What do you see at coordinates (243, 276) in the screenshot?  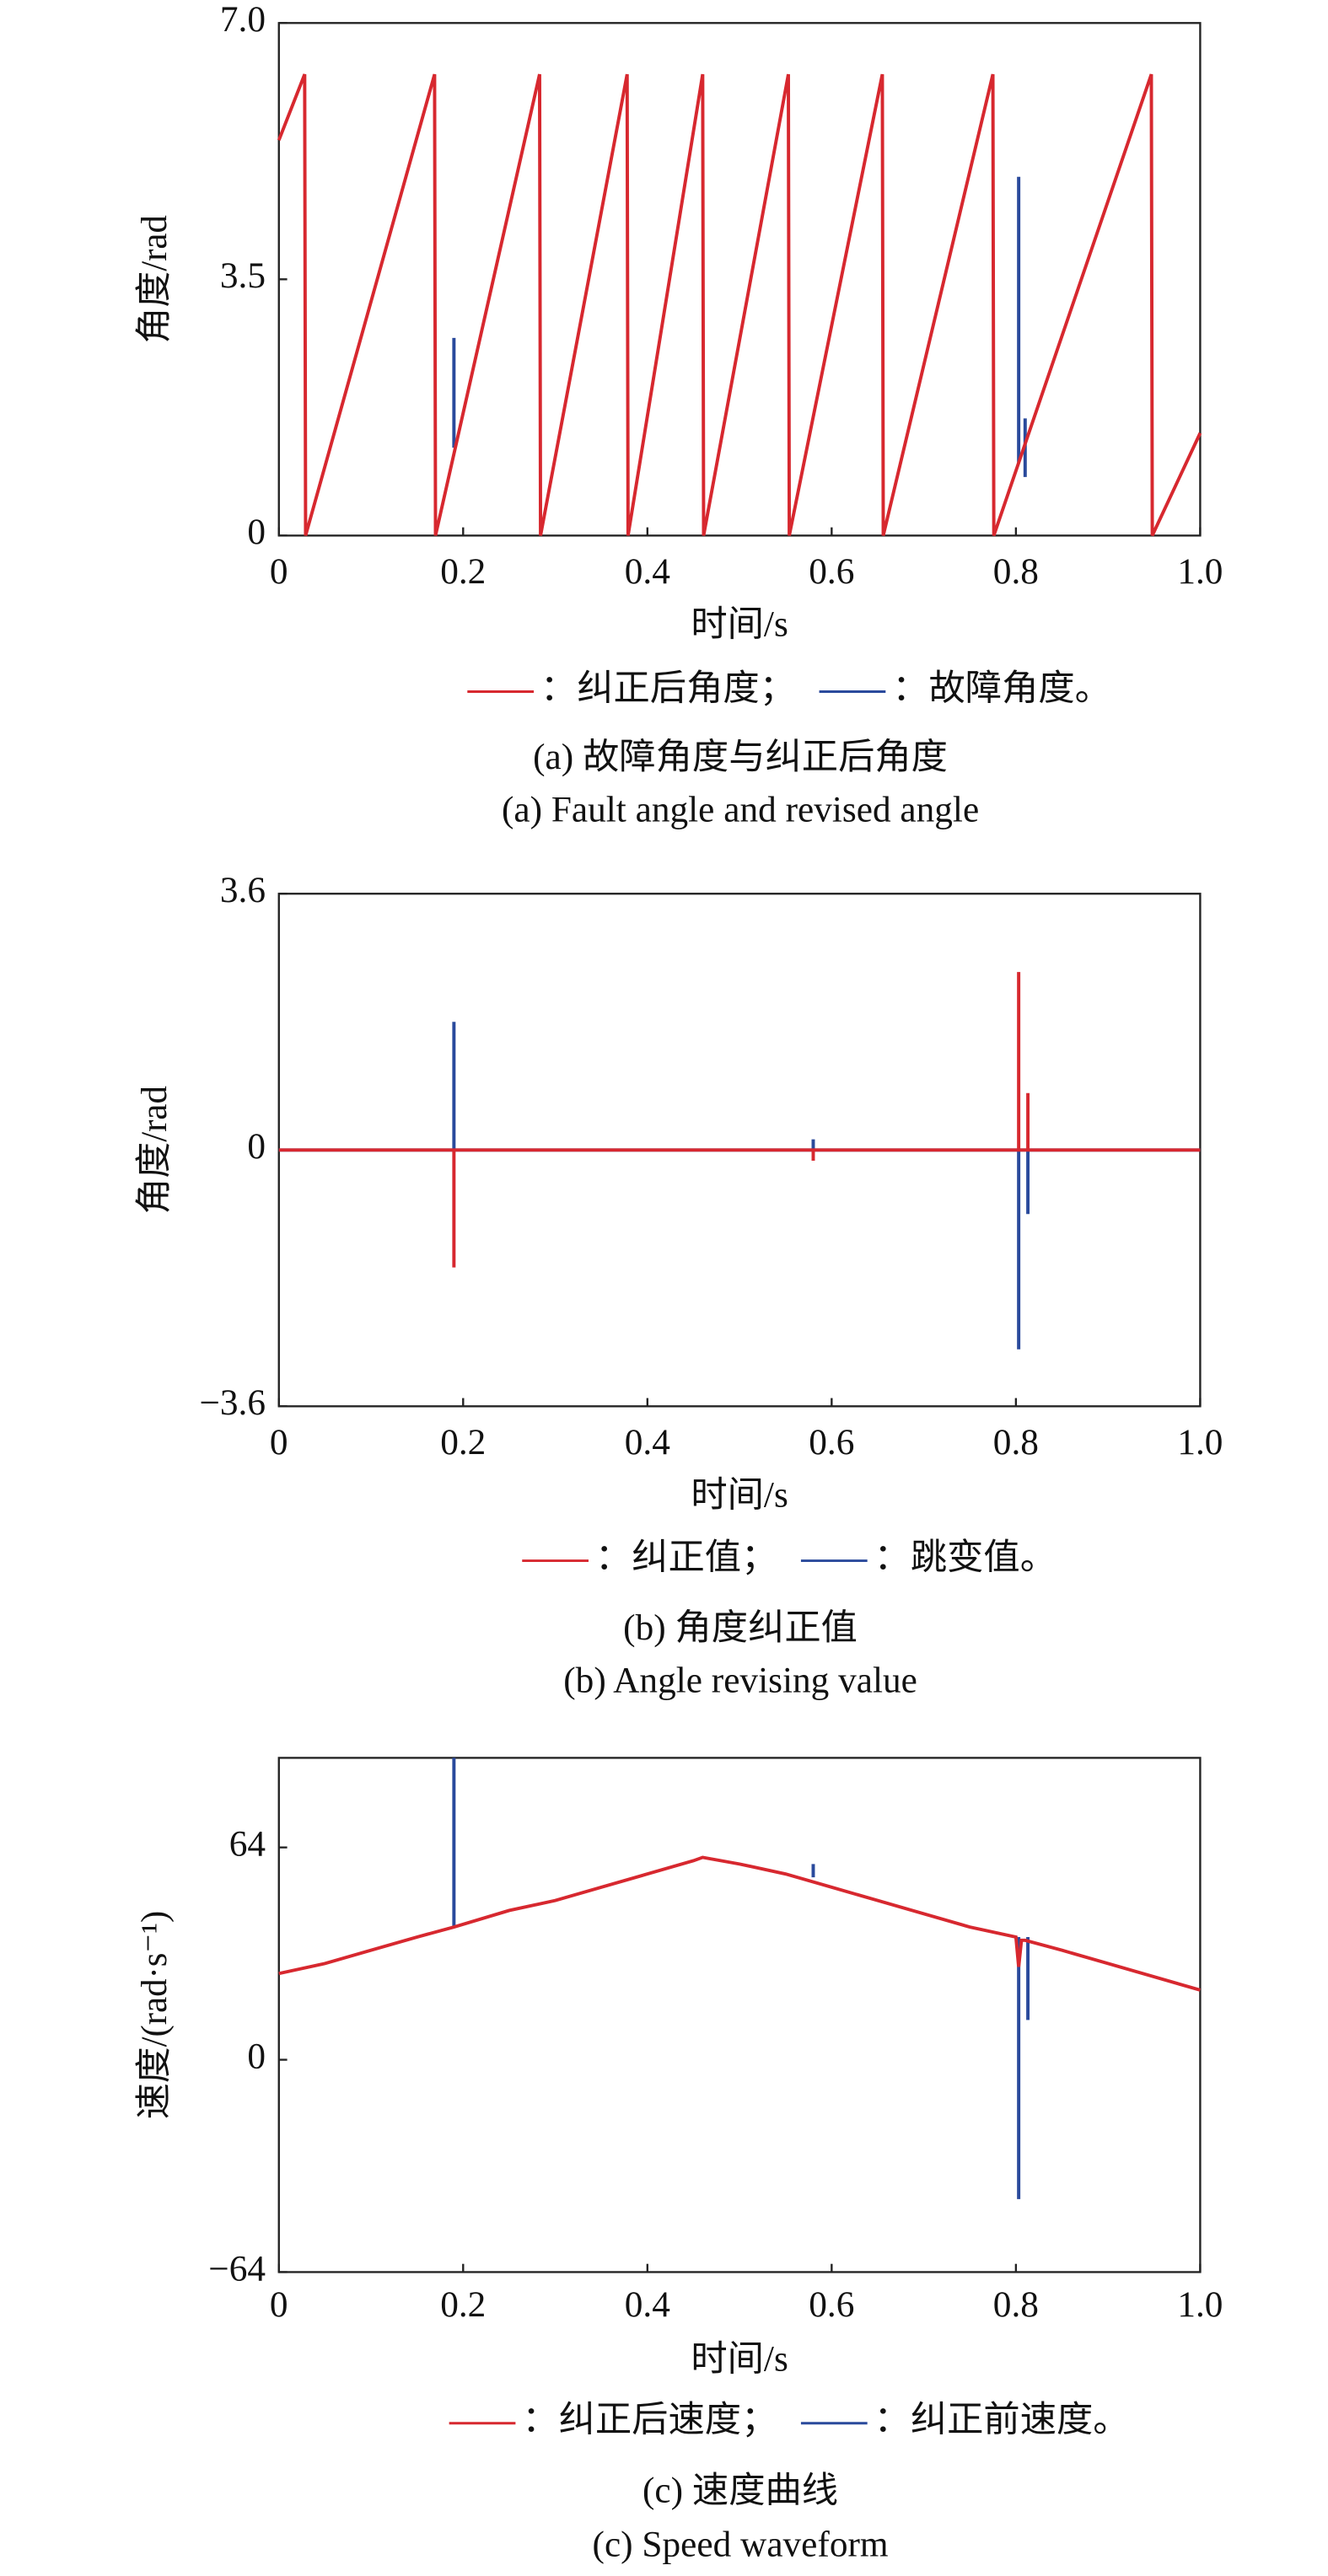 I see `y-tick-label: 3.5` at bounding box center [243, 276].